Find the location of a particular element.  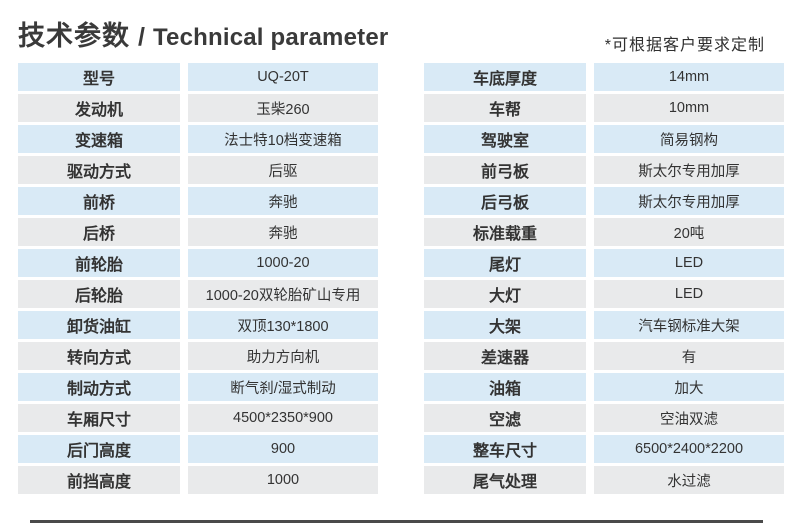

bottom-divider is located at coordinates (396, 521).